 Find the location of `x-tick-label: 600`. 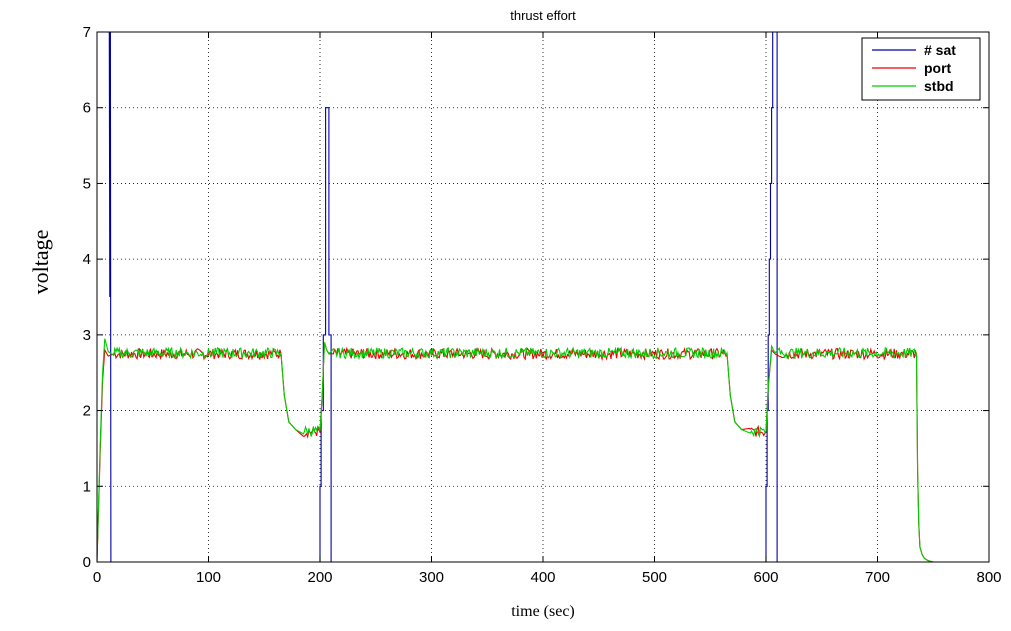

x-tick-label: 600 is located at coordinates (765, 577).